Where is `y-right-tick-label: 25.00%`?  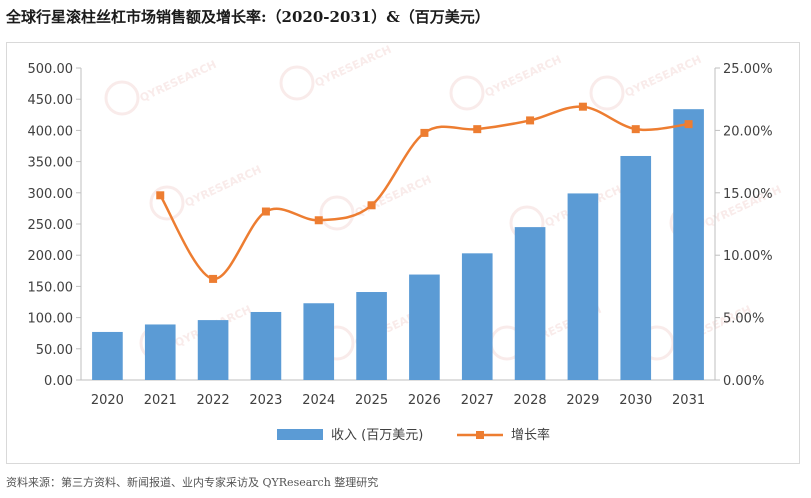 y-right-tick-label: 25.00% is located at coordinates (748, 69).